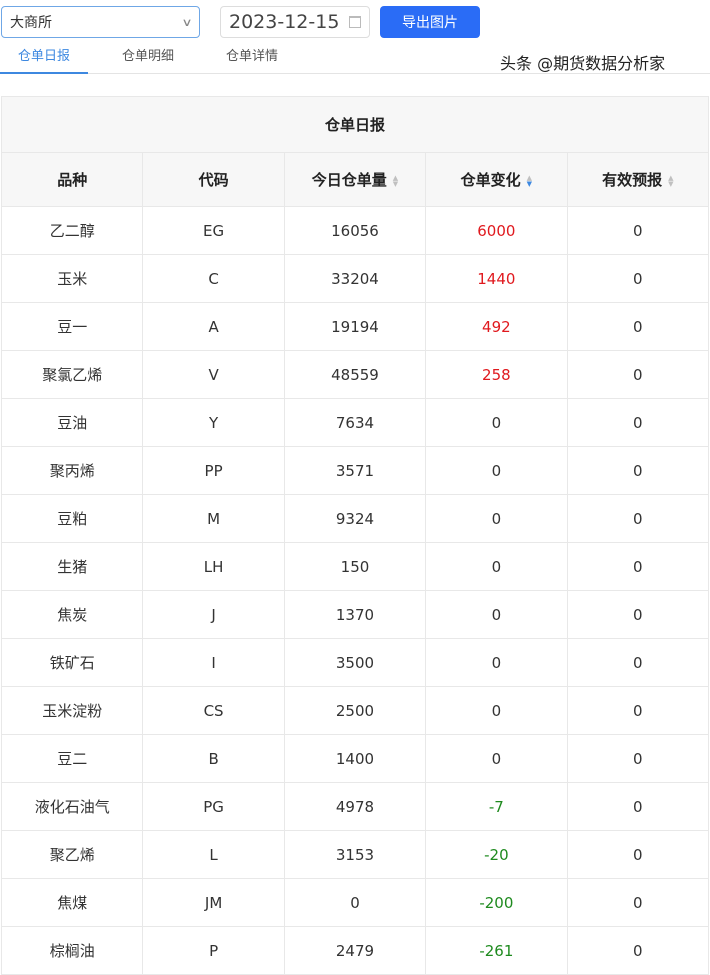  What do you see at coordinates (100, 22) in the screenshot?
I see `exchange-select: 大商所 ∨` at bounding box center [100, 22].